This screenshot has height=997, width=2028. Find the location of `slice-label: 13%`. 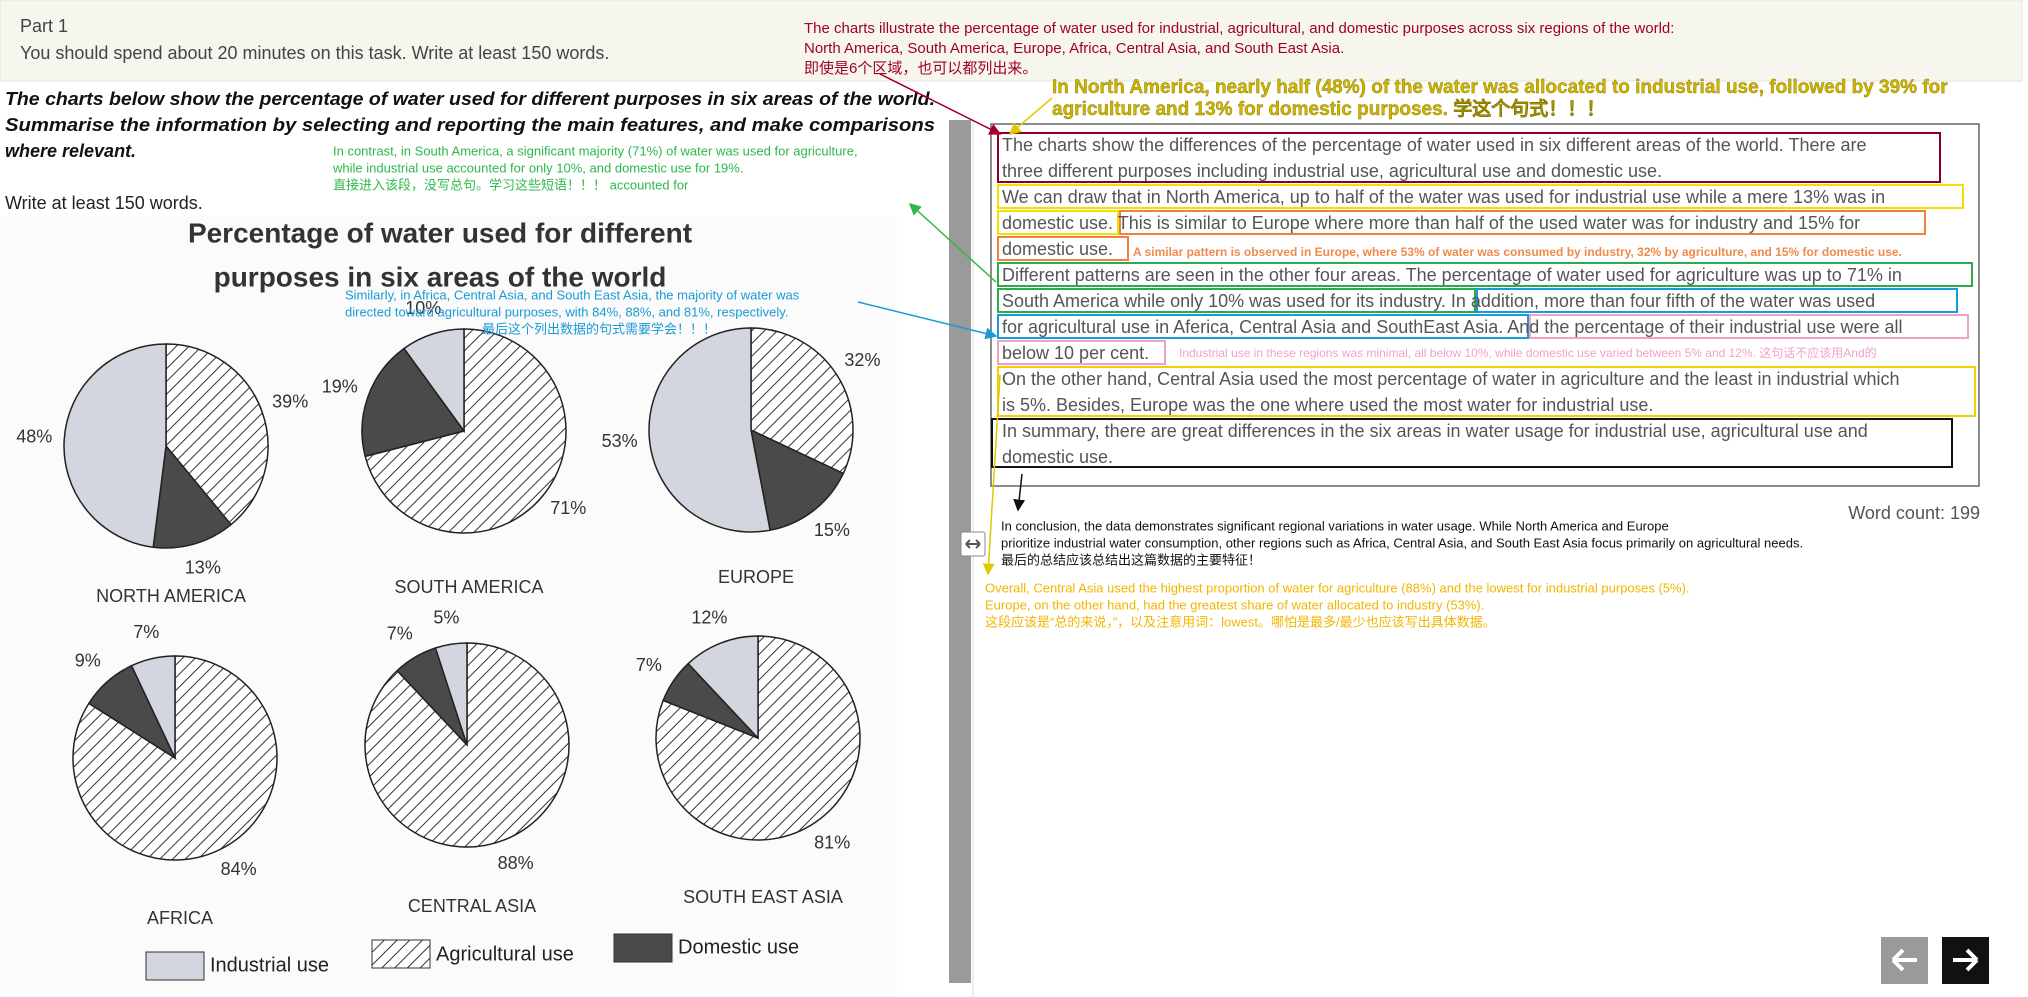

slice-label: 13% is located at coordinates (203, 568).